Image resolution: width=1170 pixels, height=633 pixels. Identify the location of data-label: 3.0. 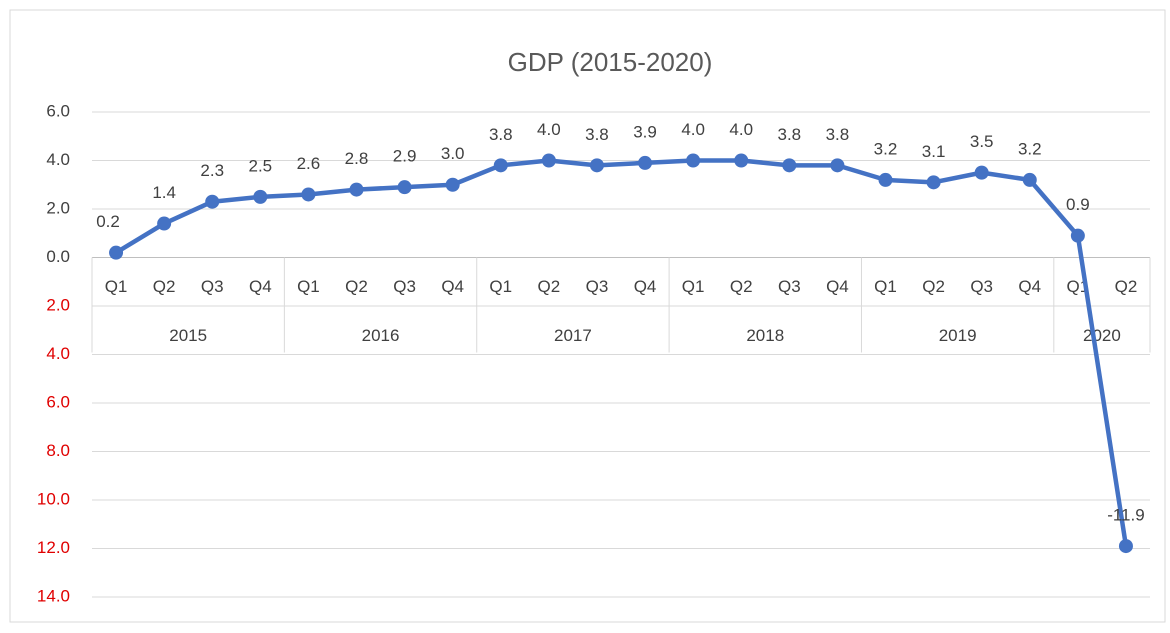
(453, 153).